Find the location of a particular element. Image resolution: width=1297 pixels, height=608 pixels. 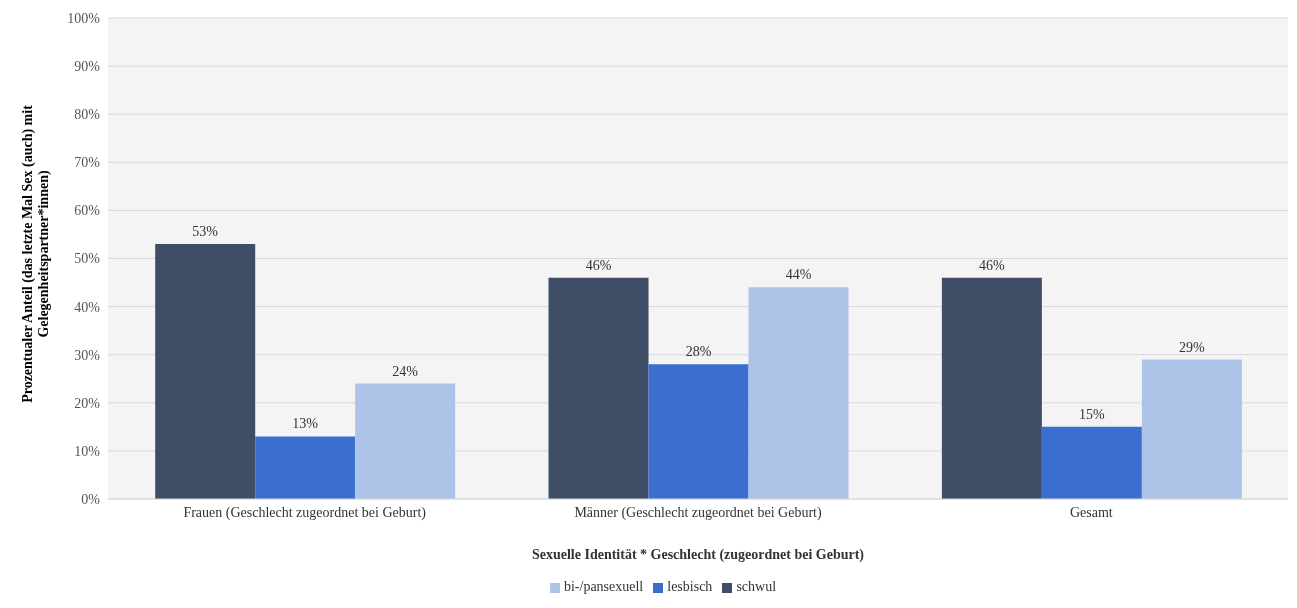

x-tick-label: Gesamt is located at coordinates (1091, 512).